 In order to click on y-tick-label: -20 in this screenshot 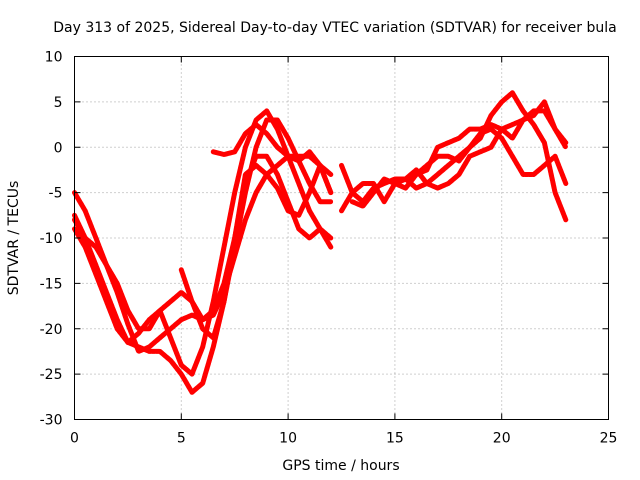, I will do `click(51, 330)`.